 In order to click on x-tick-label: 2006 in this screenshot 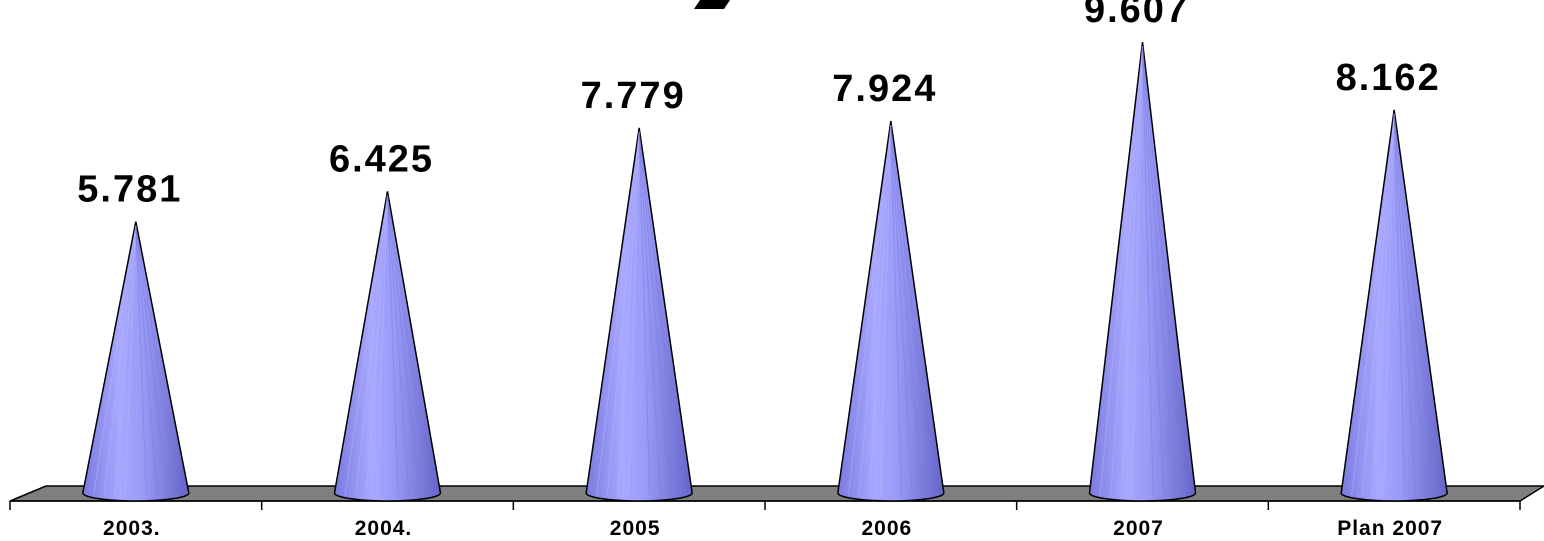, I will do `click(886, 528)`.